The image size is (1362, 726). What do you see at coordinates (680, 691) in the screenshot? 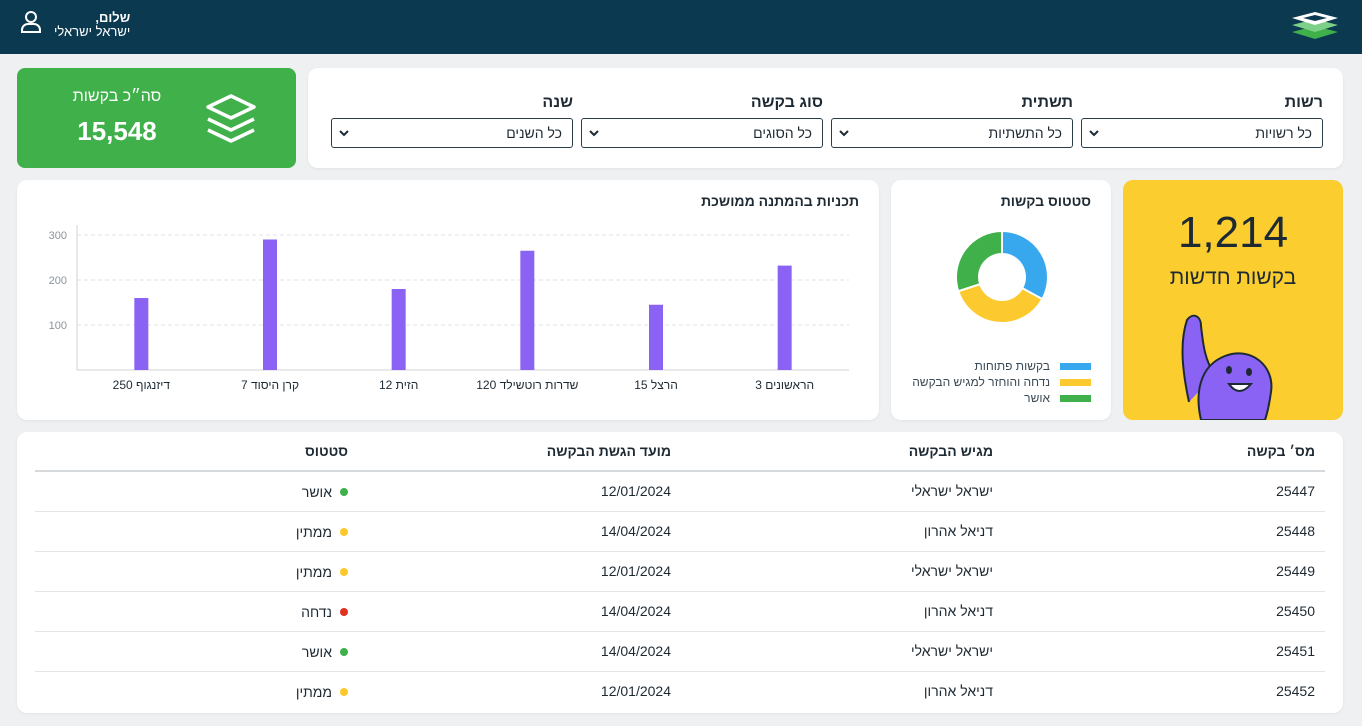
I see `table-row: 25452 דניאל אהרון 12/01/2024 ממתין` at bounding box center [680, 691].